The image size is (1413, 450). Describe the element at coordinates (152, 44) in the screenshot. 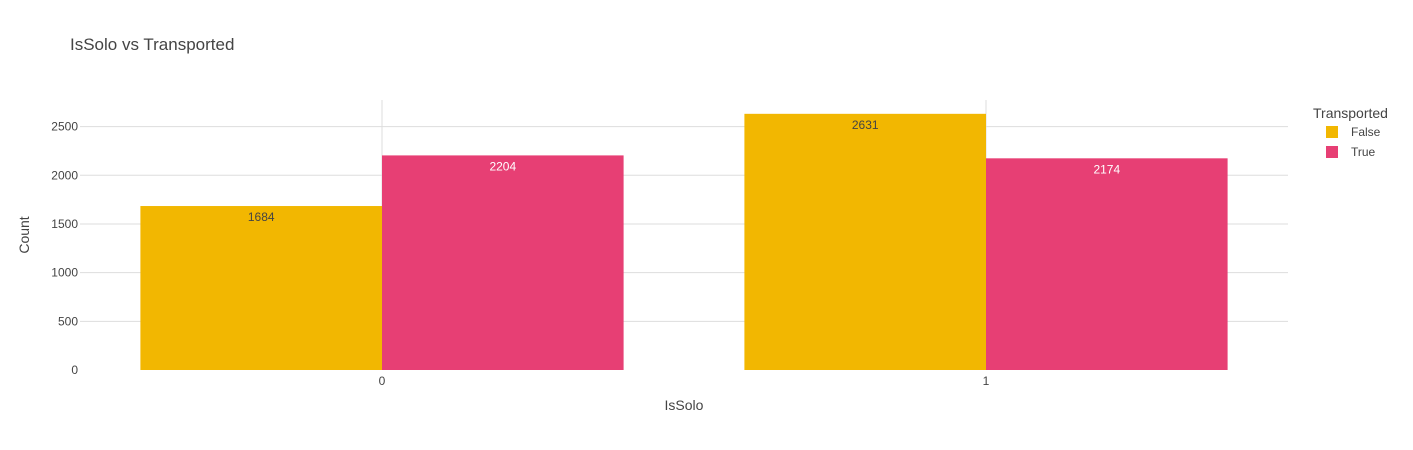

I see `chart-title: IsSolo vs Transported` at that location.